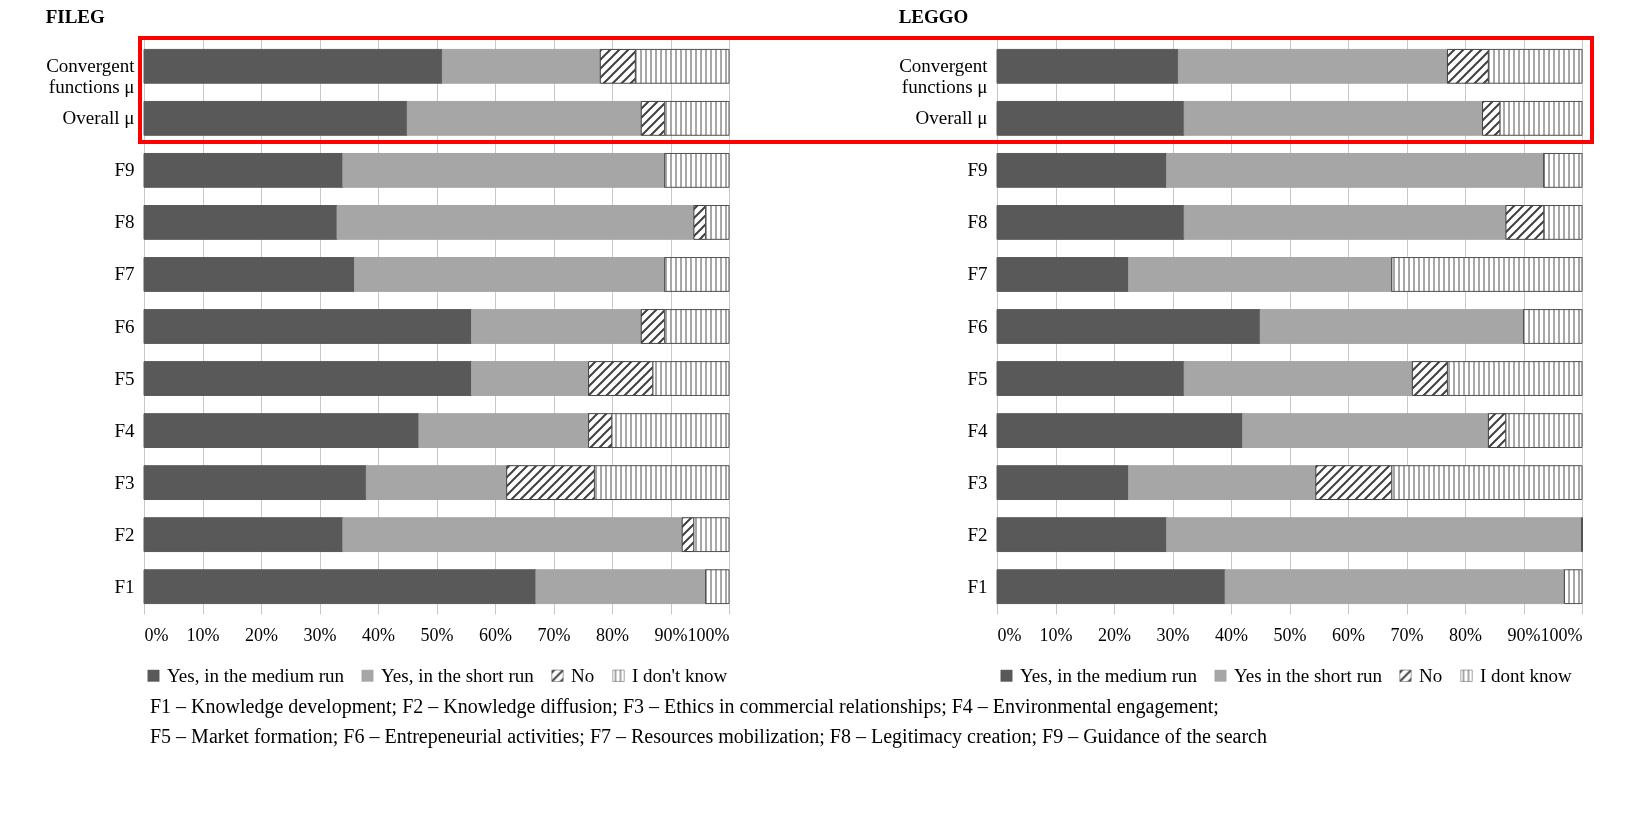 The height and width of the screenshot is (840, 1647). What do you see at coordinates (709, 737) in the screenshot?
I see `text: F5 – Market formation; F6 – Entrepeneurial activities; F7 – Resources mobilization; F8 – Legitimacy creation; F9 – Guidance of the search` at bounding box center [709, 737].